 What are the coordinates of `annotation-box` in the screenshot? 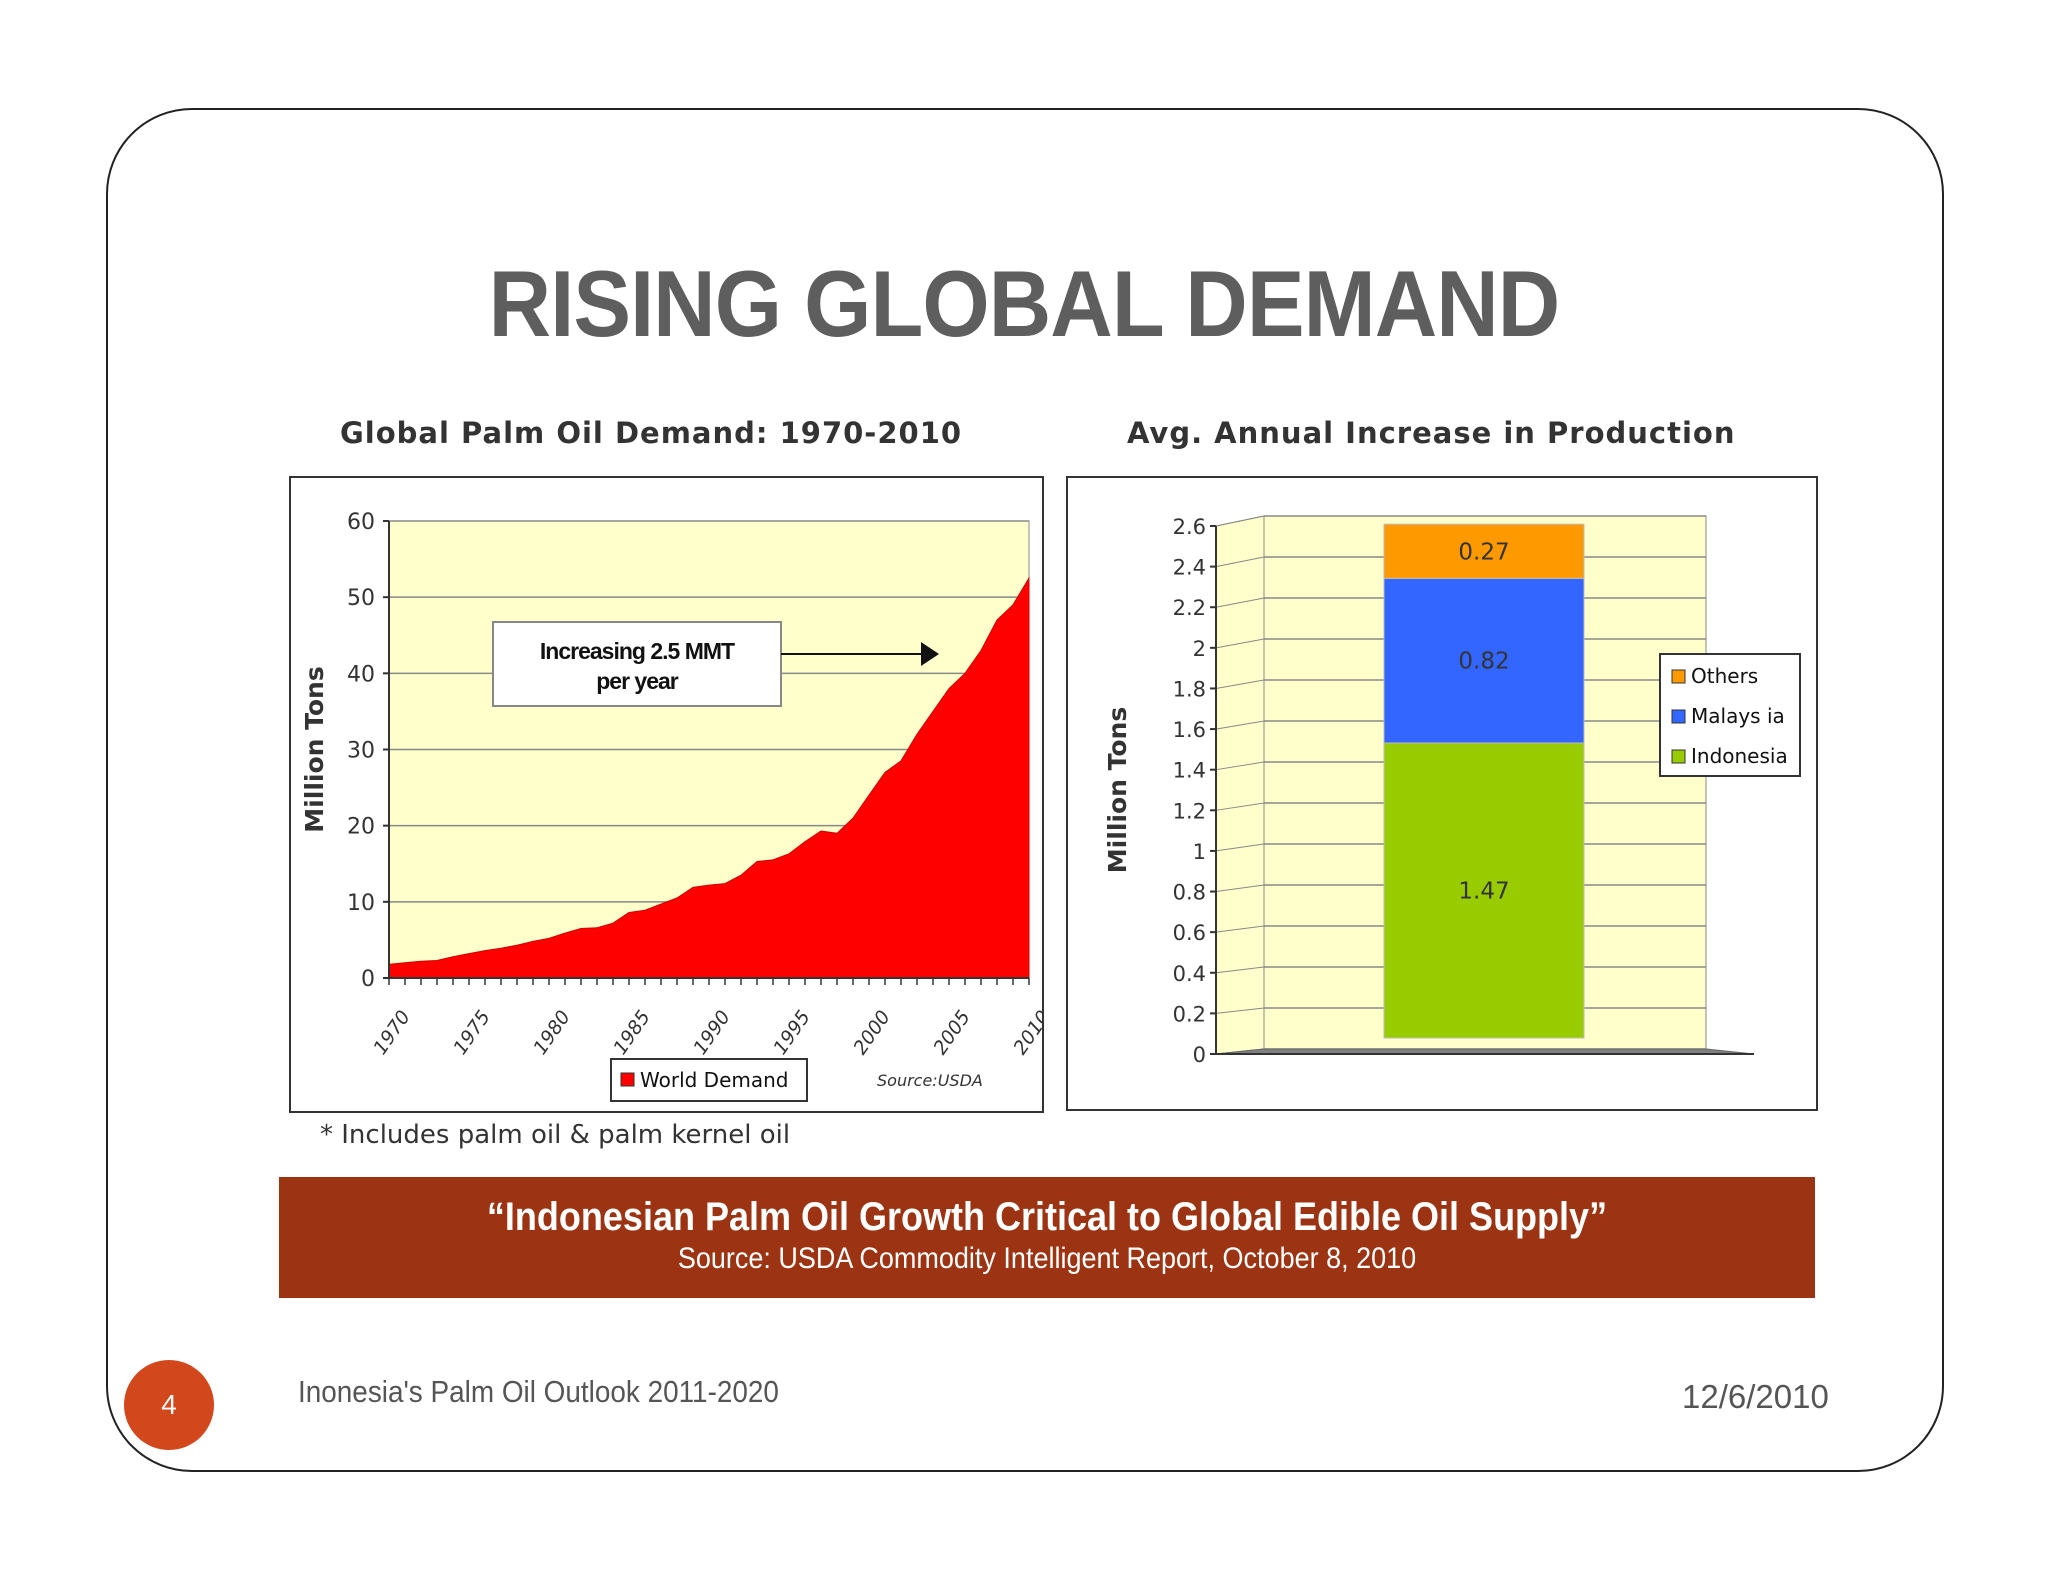 It's located at (637, 664).